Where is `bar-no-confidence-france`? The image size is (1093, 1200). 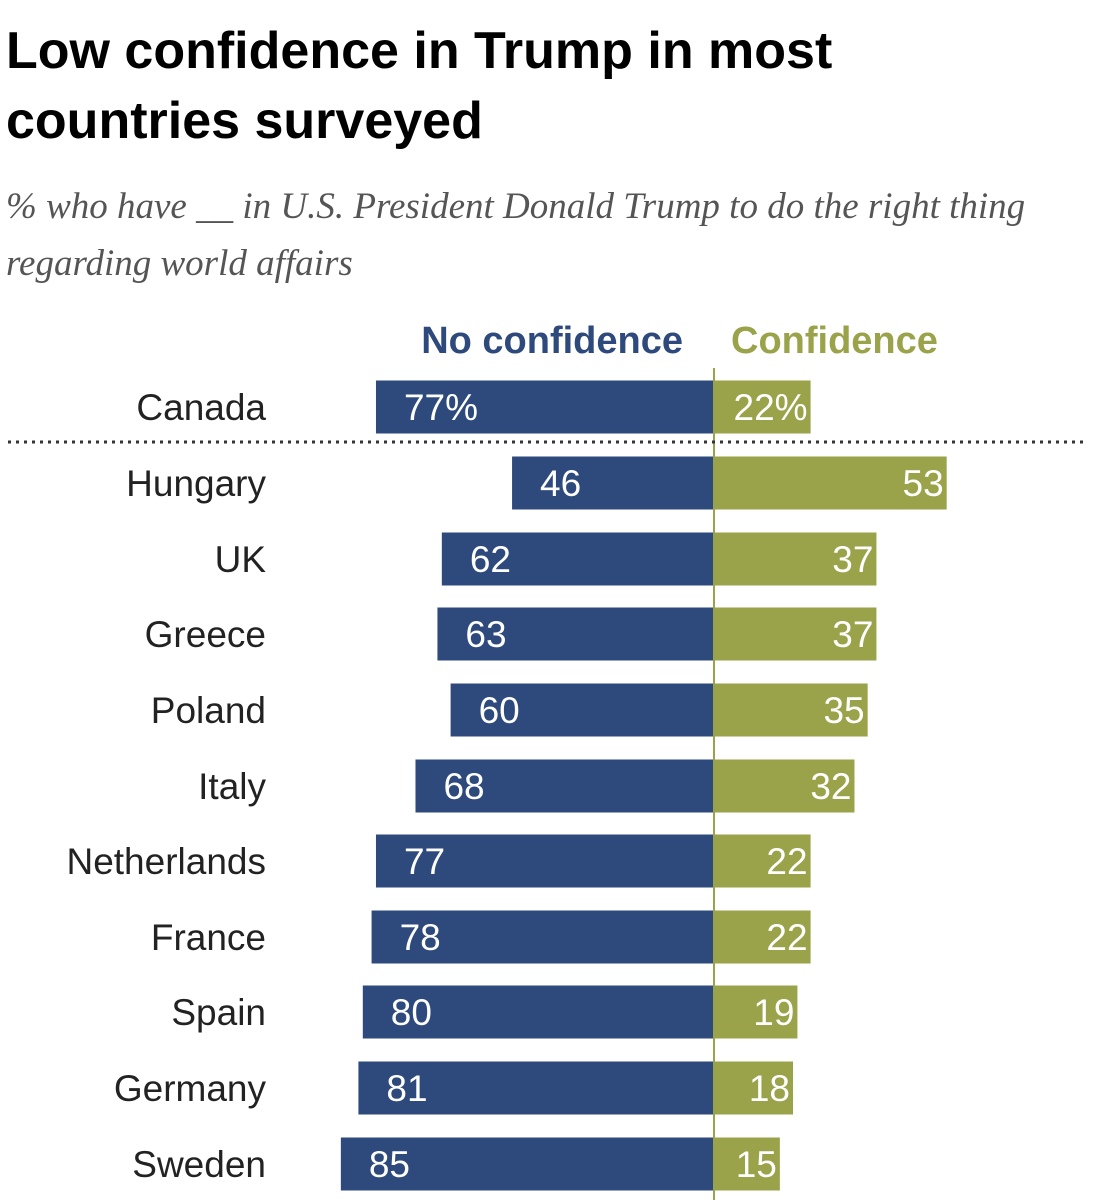 bar-no-confidence-france is located at coordinates (542, 937).